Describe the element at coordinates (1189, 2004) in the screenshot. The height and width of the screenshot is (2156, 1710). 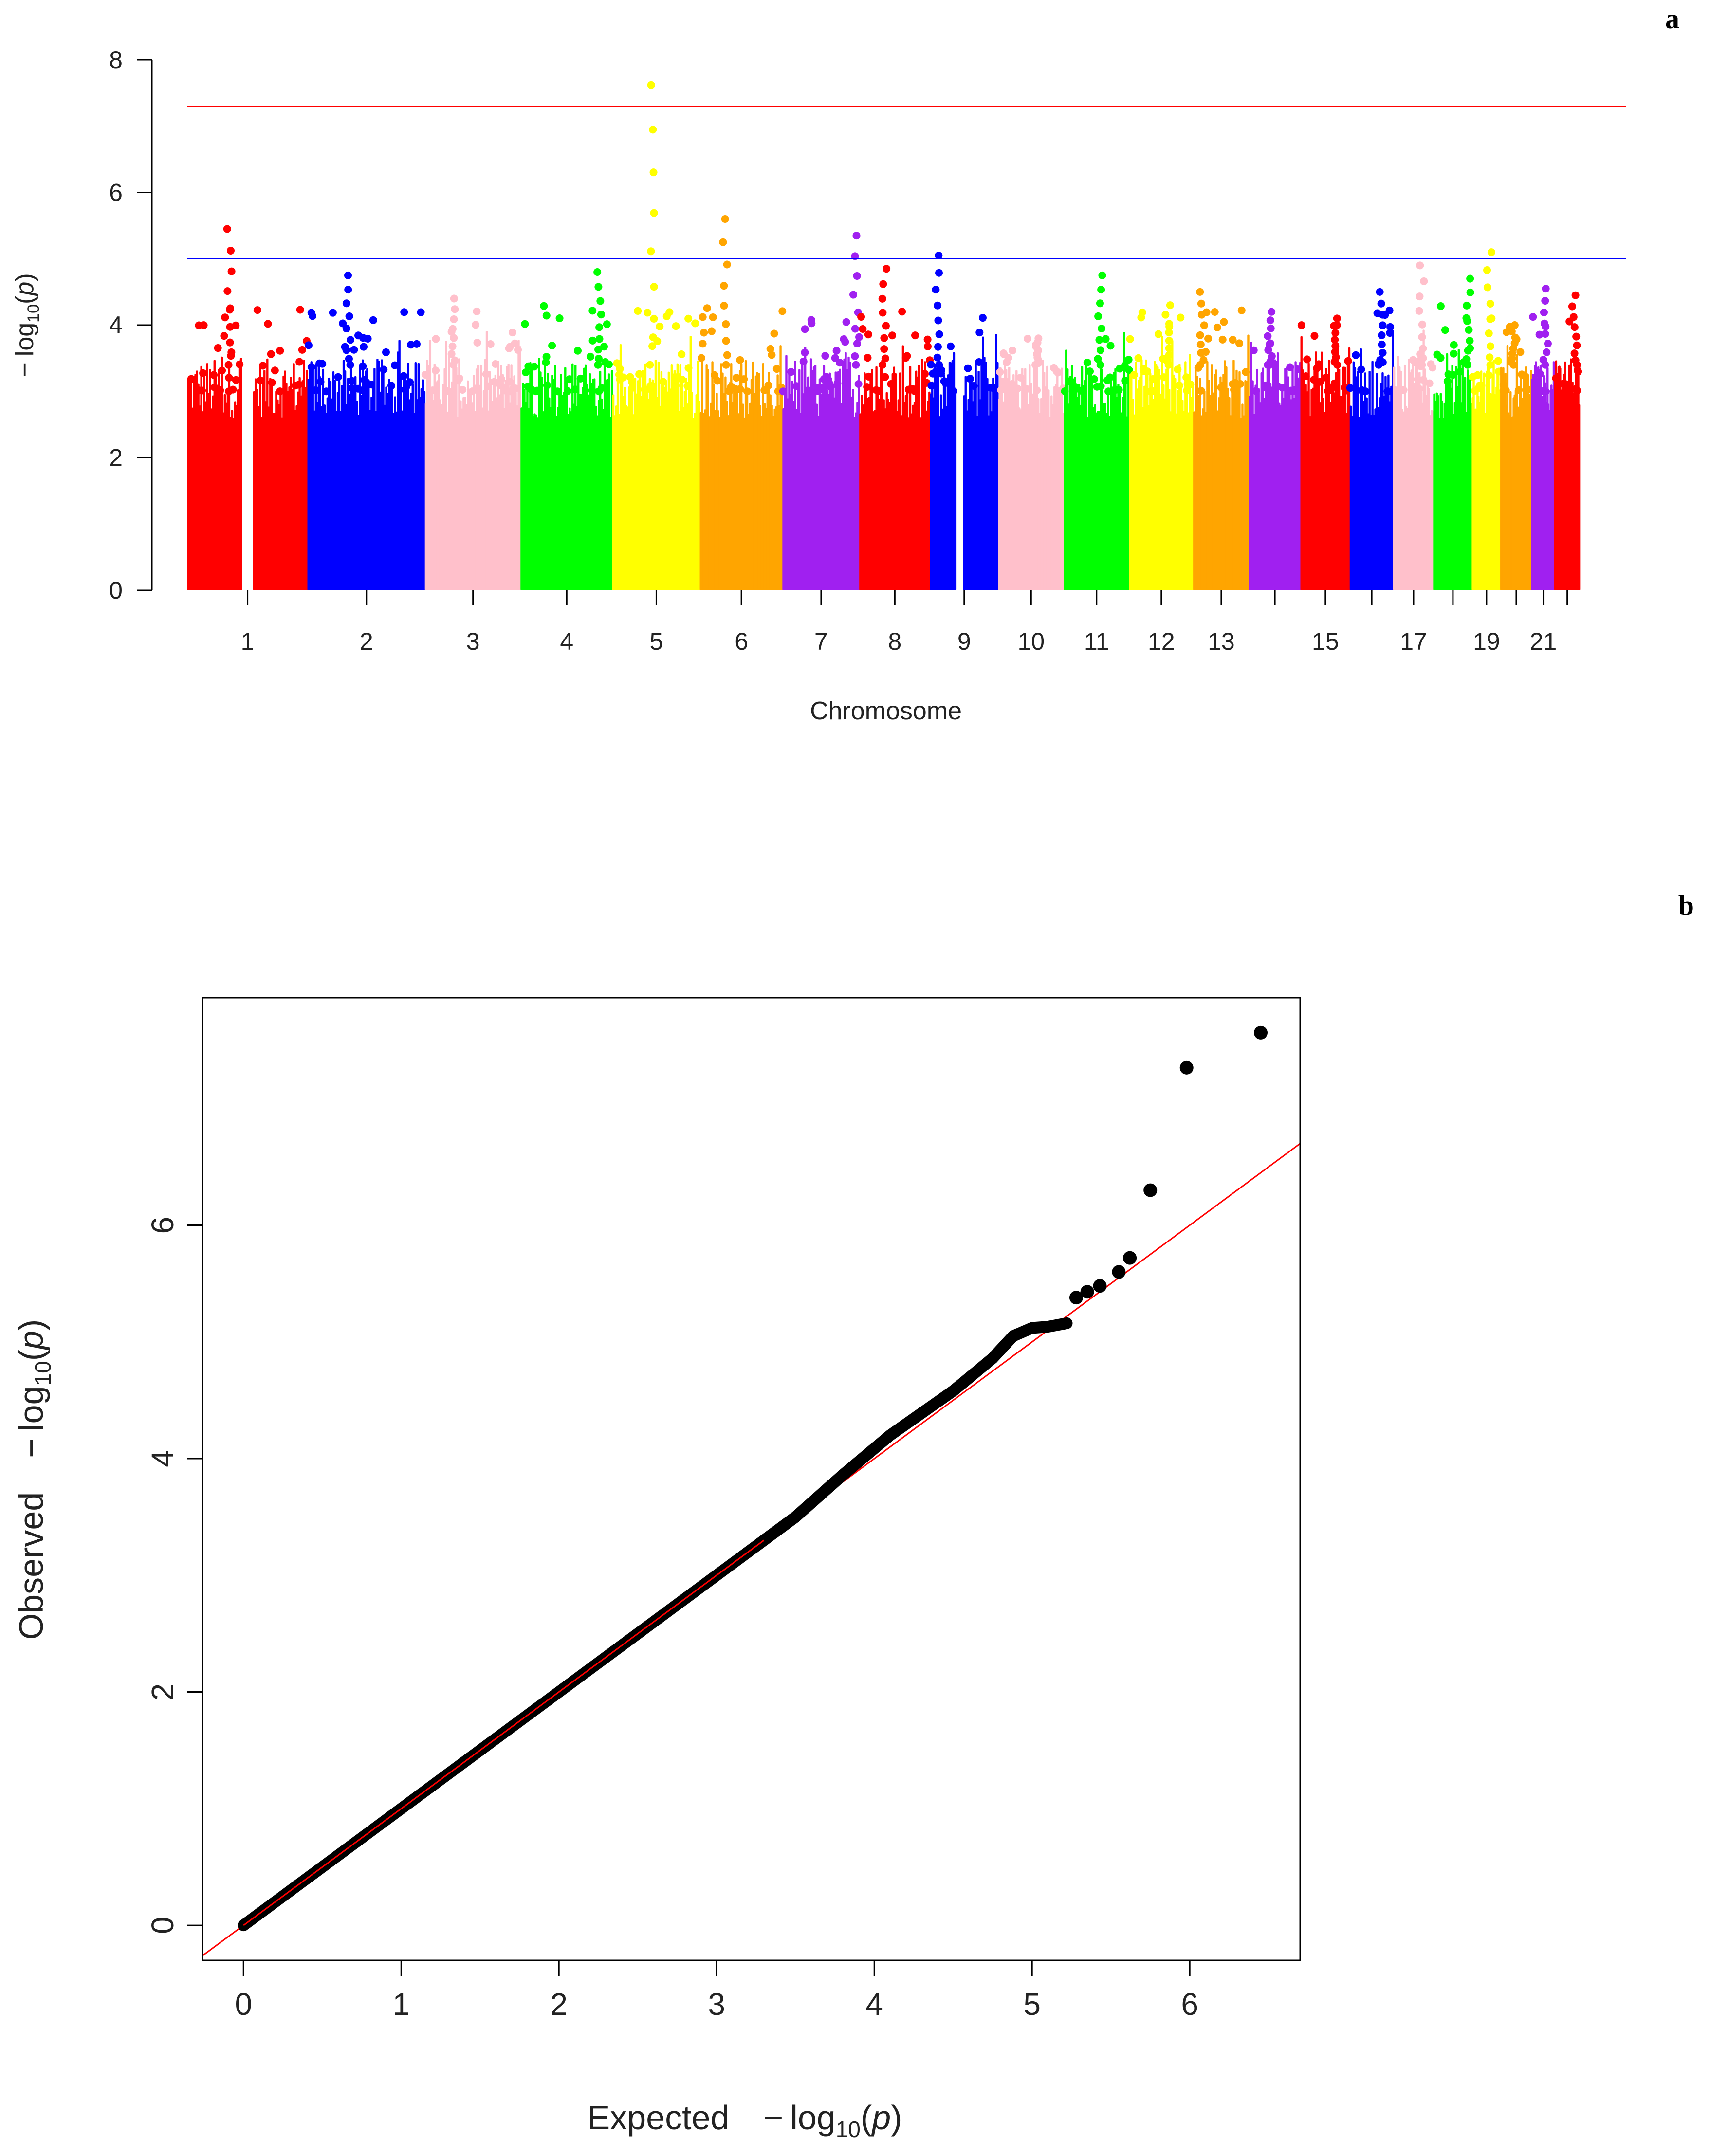
I see `qq-x-tick-label: 6` at that location.